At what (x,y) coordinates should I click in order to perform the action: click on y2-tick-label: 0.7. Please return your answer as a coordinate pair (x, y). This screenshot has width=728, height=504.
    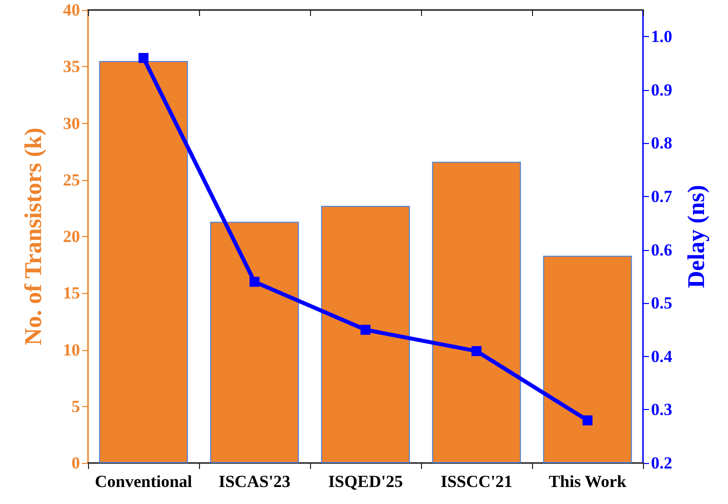
    Looking at the image, I should click on (662, 196).